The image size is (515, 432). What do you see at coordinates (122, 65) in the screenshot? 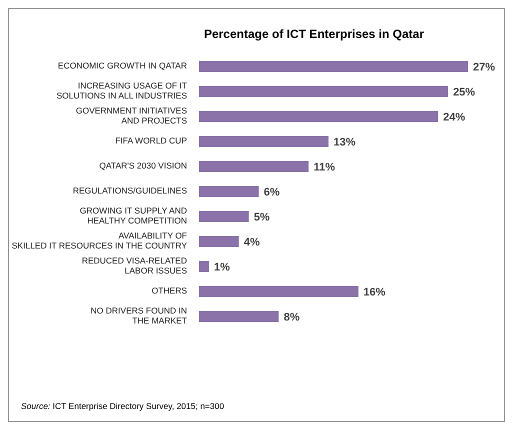
I see `y-tick-label: ECONOMIC GROWTH IN QATAR` at bounding box center [122, 65].